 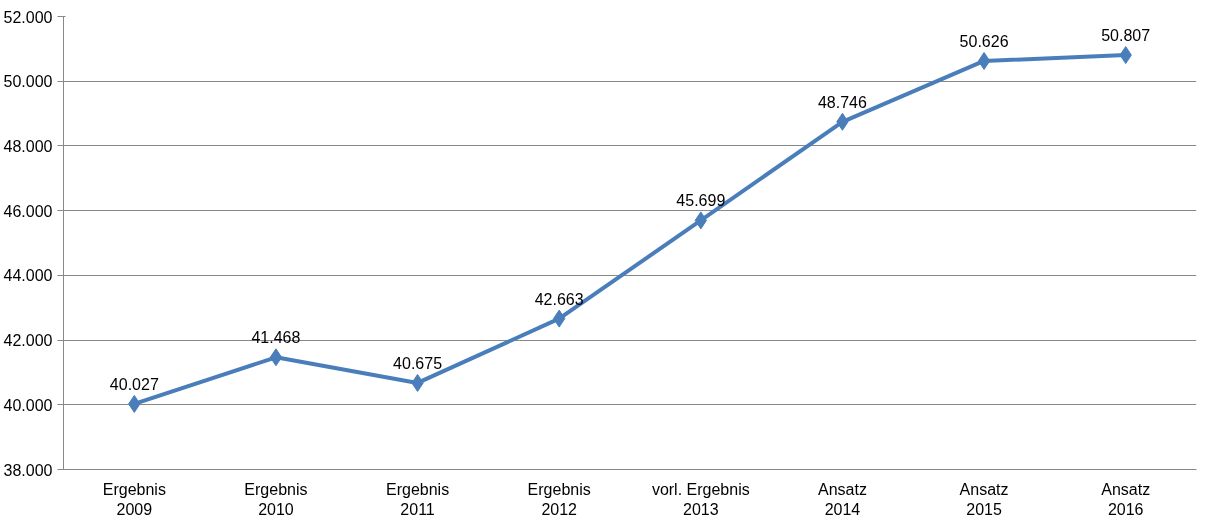 I want to click on data-label: 50.626, so click(x=984, y=41).